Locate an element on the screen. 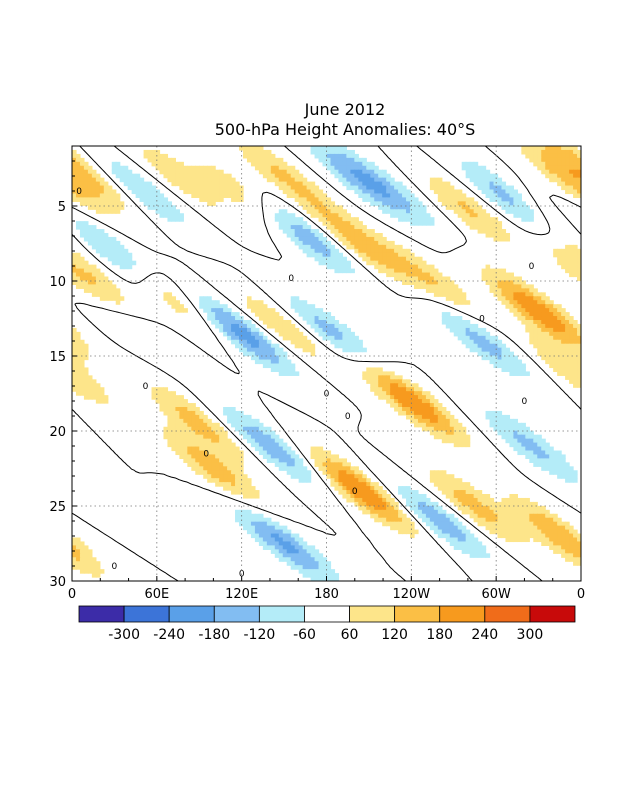  contour-label: 0 is located at coordinates (206, 455).